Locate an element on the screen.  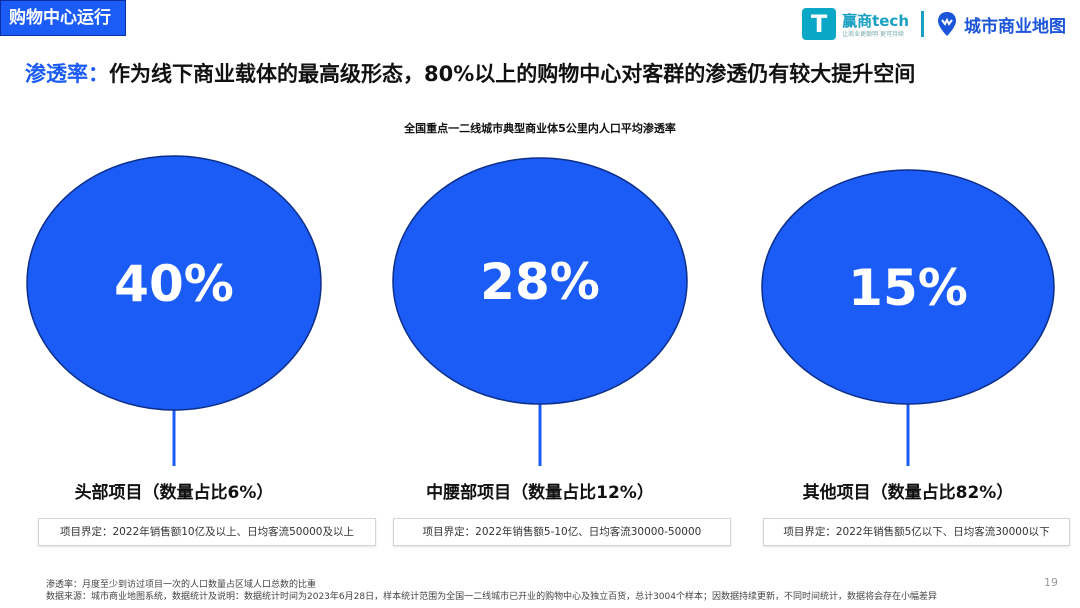
category-label: 头部项目（数量占比6%） is located at coordinates (174, 493).